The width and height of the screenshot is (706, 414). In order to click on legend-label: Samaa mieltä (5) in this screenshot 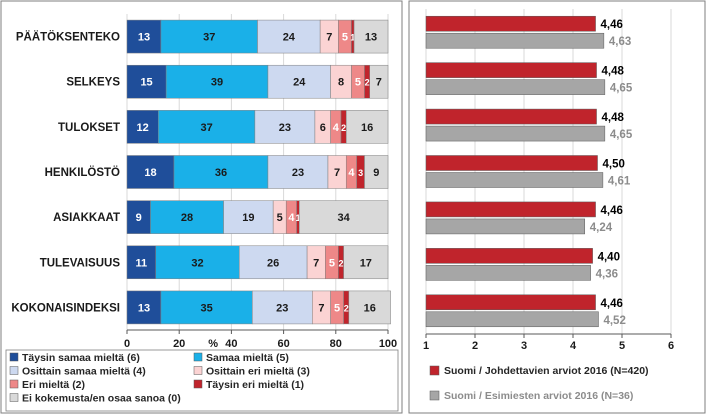, I will do `click(247, 358)`.